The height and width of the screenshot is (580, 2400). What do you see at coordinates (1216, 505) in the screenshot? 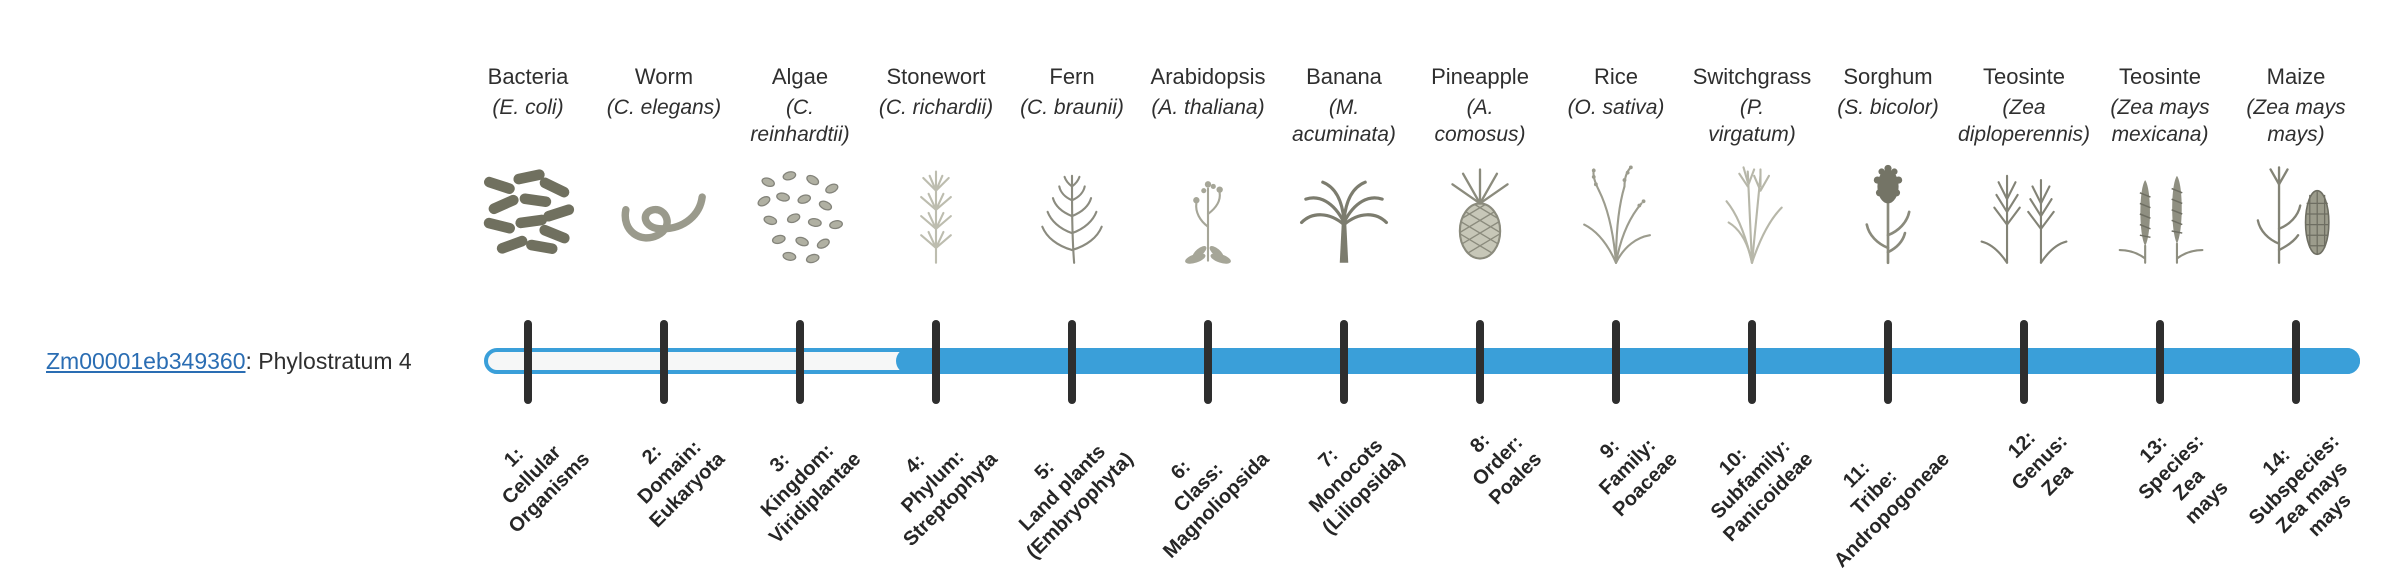
I see `stratum-label-6: 6: Class: Magnoliopsida` at bounding box center [1216, 505].